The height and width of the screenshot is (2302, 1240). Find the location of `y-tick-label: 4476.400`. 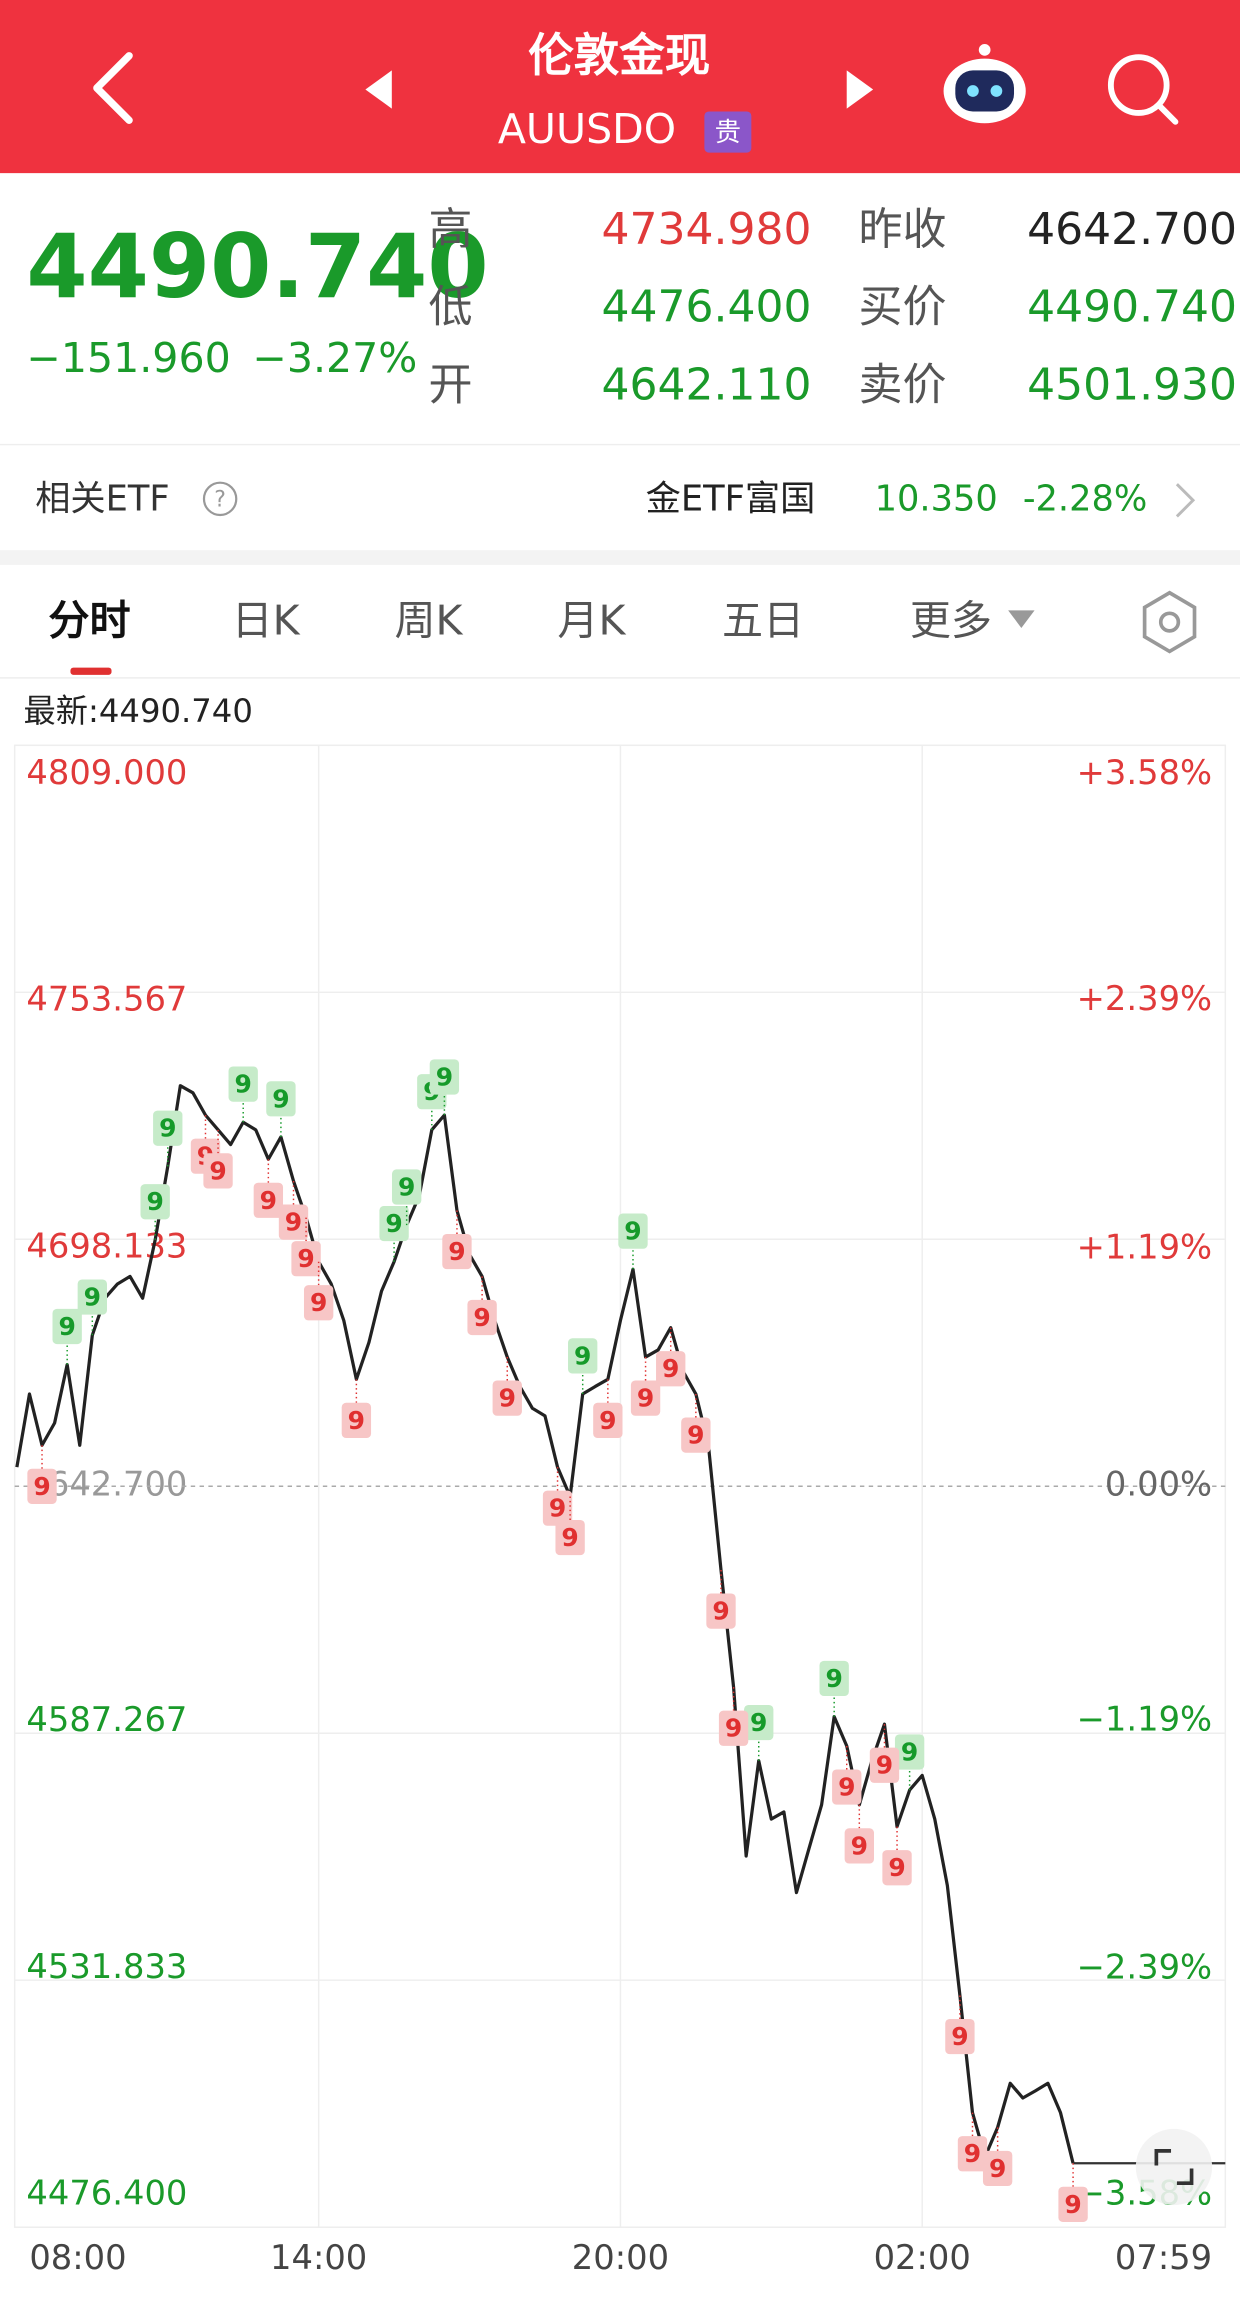

y-tick-label: 4476.400 is located at coordinates (106, 2192).